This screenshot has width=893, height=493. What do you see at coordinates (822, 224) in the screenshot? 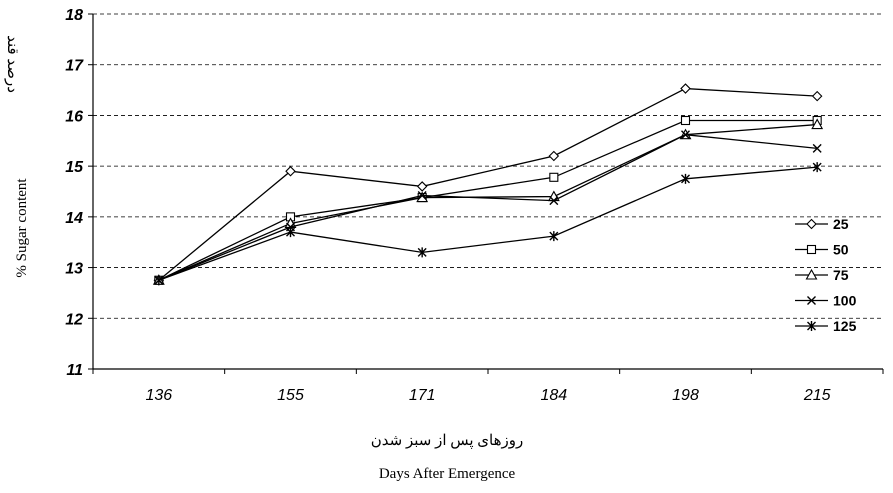
I see `legend-entry-25: 25` at bounding box center [822, 224].